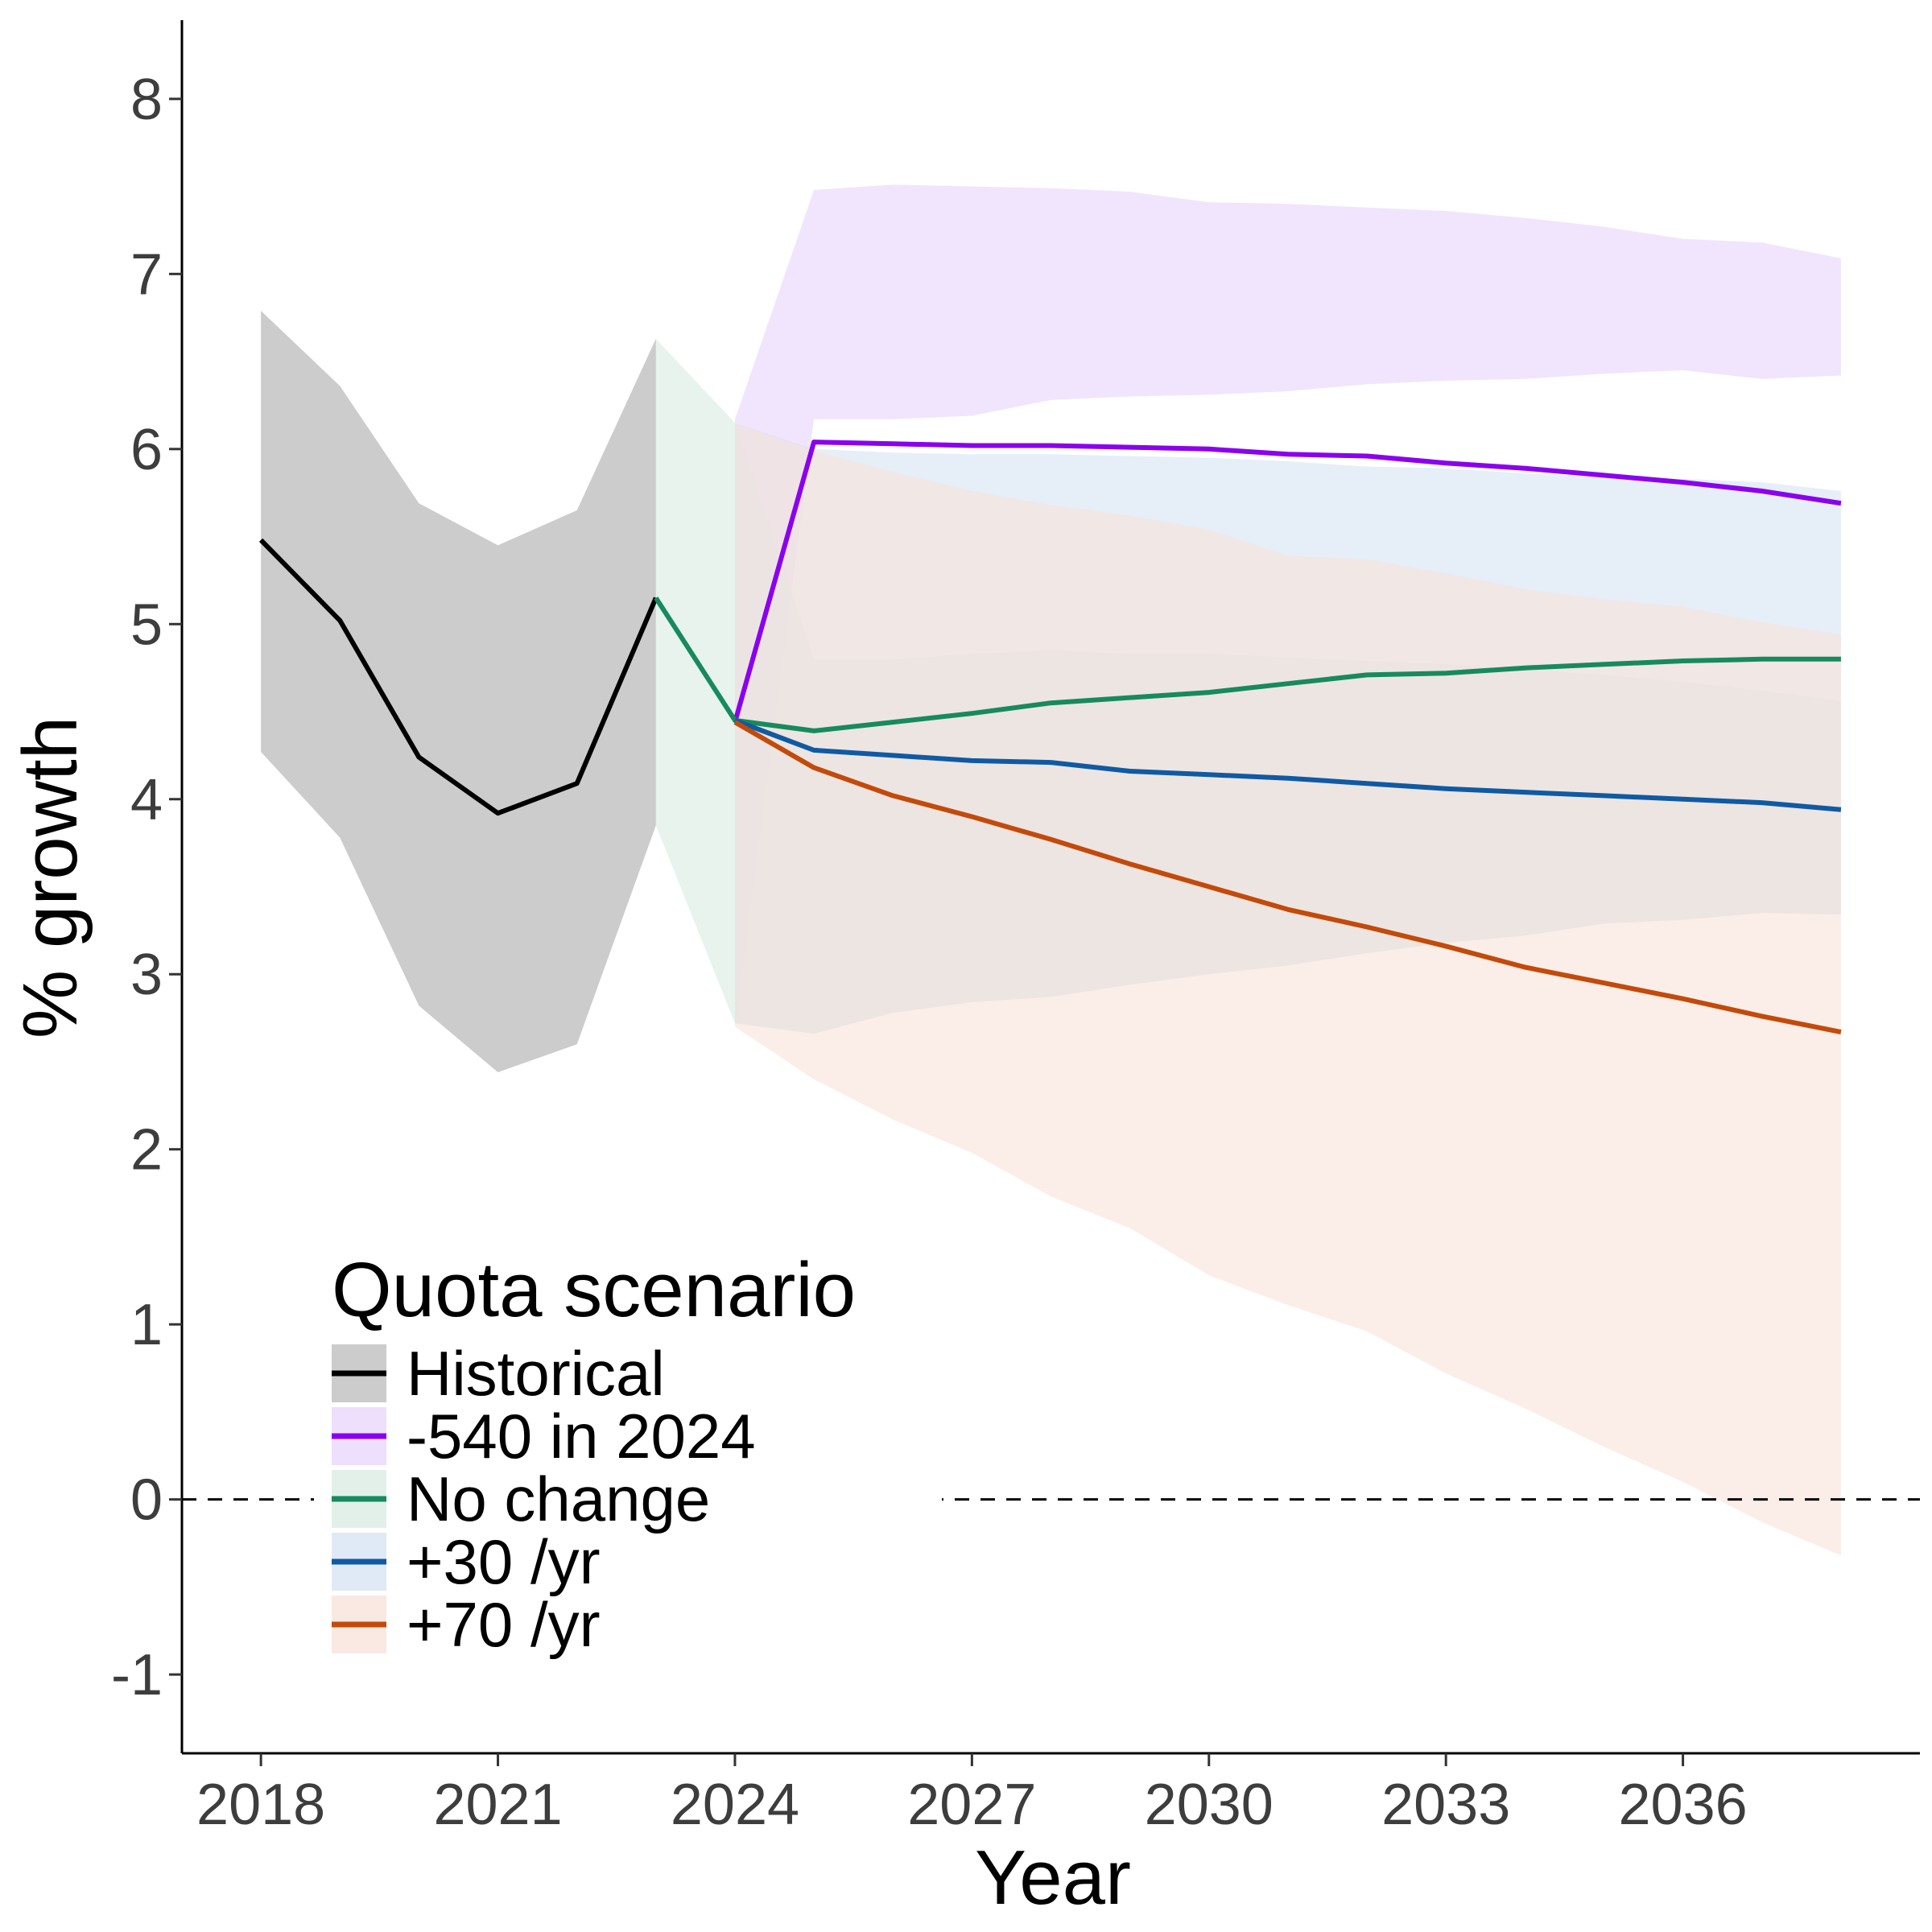 This screenshot has height=1932, width=1932. I want to click on legend-entry-30-yr: +30 /yr, so click(466, 1561).